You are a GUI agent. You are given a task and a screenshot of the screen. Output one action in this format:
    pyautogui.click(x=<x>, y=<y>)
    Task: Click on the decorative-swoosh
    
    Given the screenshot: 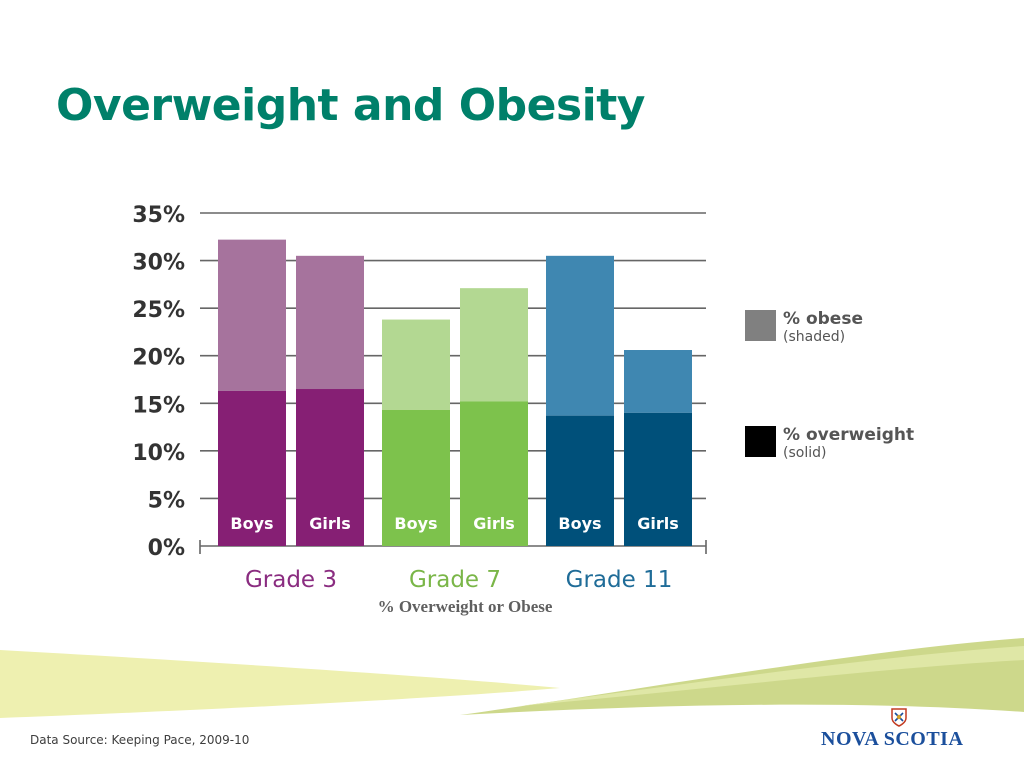 What is the action you would take?
    pyautogui.click(x=512, y=678)
    